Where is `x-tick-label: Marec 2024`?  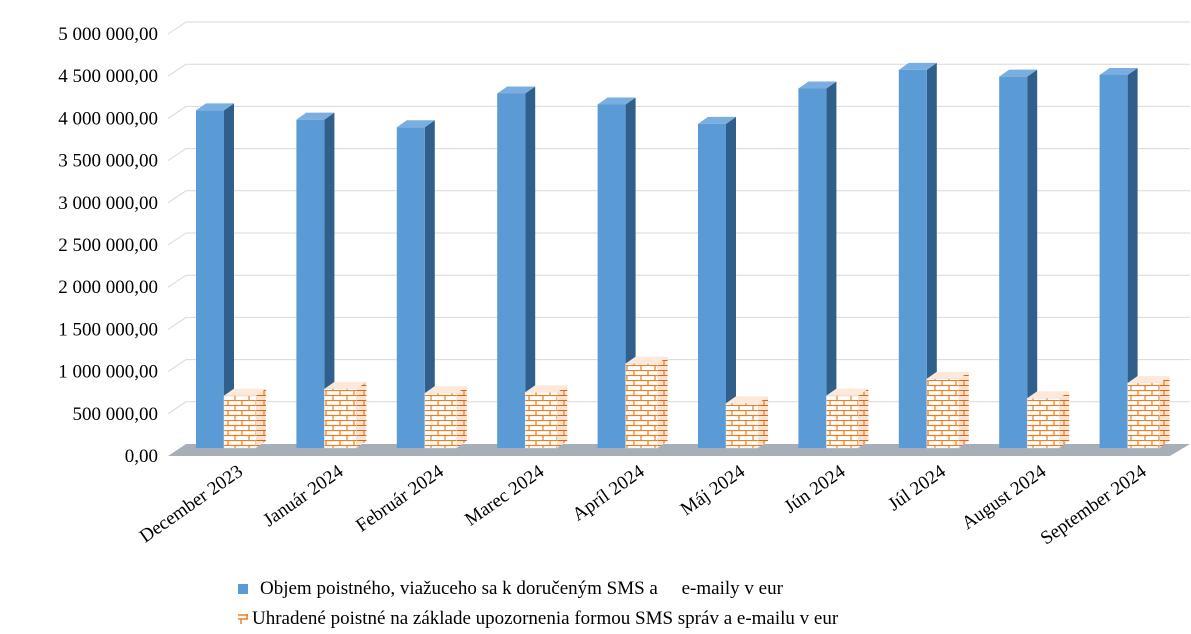
x-tick-label: Marec 2024 is located at coordinates (504, 496).